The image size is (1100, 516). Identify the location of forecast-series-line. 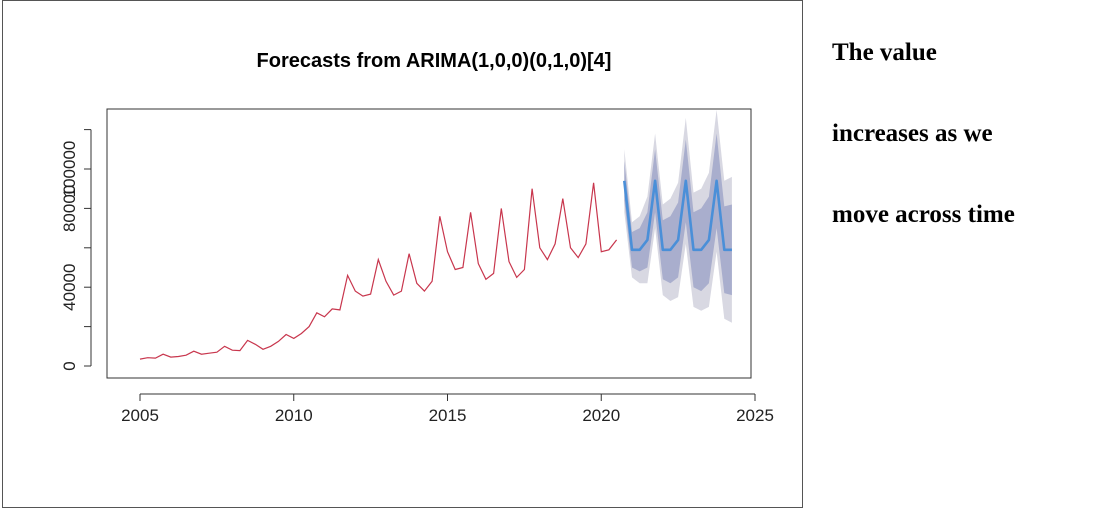
(677, 215).